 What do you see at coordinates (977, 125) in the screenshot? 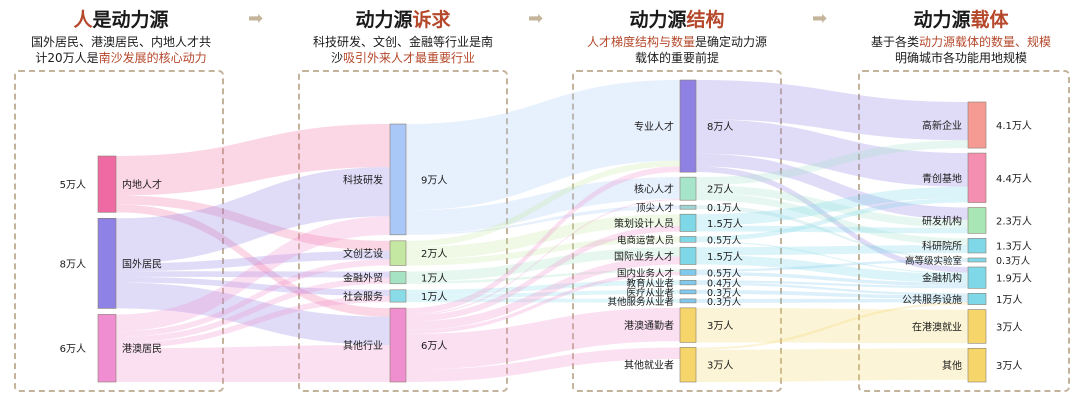
I see `node-c1` at bounding box center [977, 125].